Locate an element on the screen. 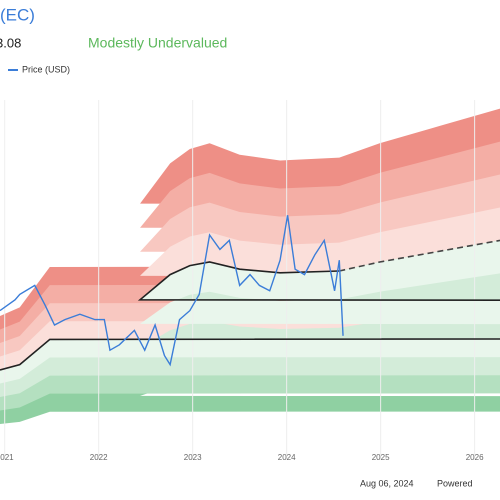  valuation-rating: Modestly Undervalued is located at coordinates (157, 43).